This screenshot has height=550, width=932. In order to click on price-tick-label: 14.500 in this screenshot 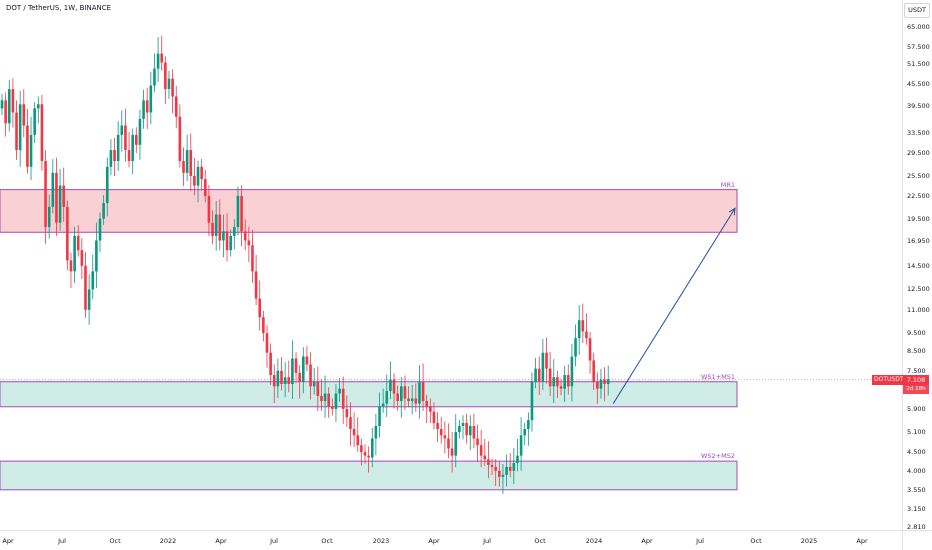, I will do `click(918, 265)`.